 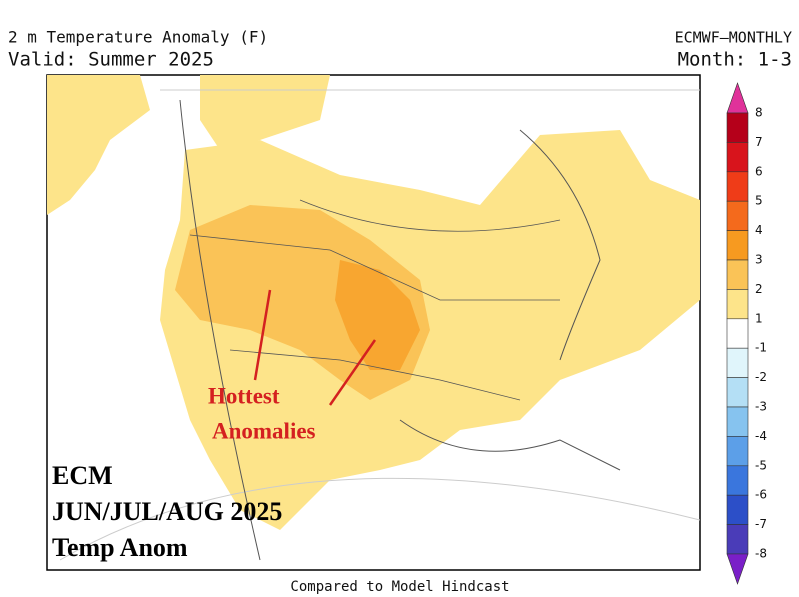 I want to click on colorbar: 8 7 6 5 4 3 2 1 -1 -2 -3 -4 -5 -6 -7 -8, so click(x=746, y=333).